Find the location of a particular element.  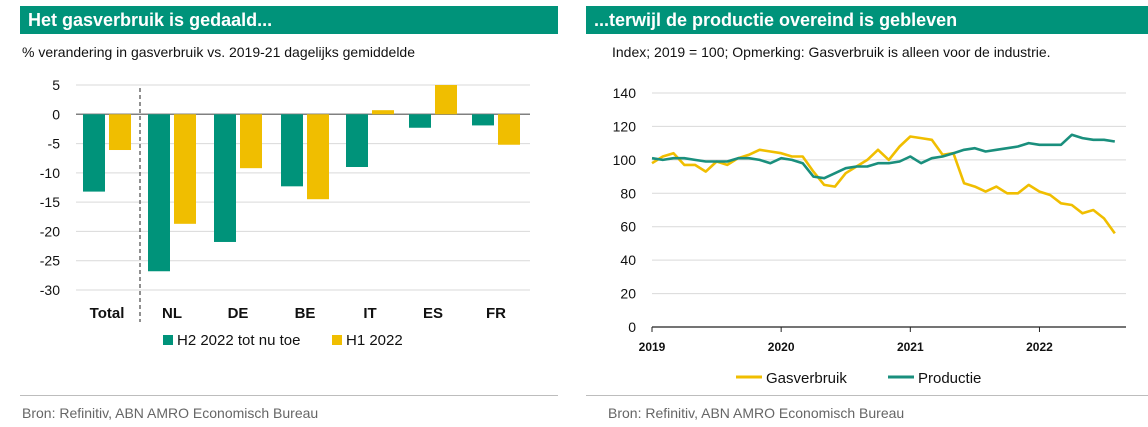

line-y-tick-label: 120 is located at coordinates (625, 126).